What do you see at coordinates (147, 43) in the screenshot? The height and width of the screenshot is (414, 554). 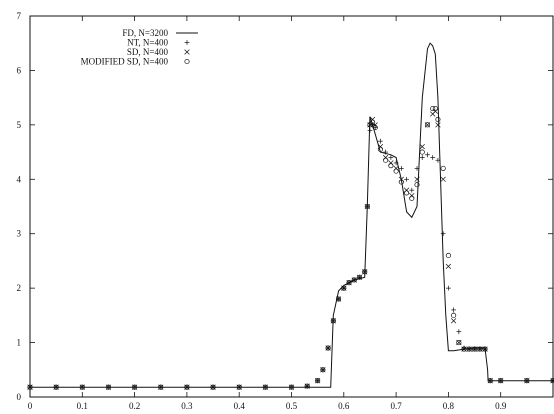 I see `legend-label: NT, N=400` at bounding box center [147, 43].